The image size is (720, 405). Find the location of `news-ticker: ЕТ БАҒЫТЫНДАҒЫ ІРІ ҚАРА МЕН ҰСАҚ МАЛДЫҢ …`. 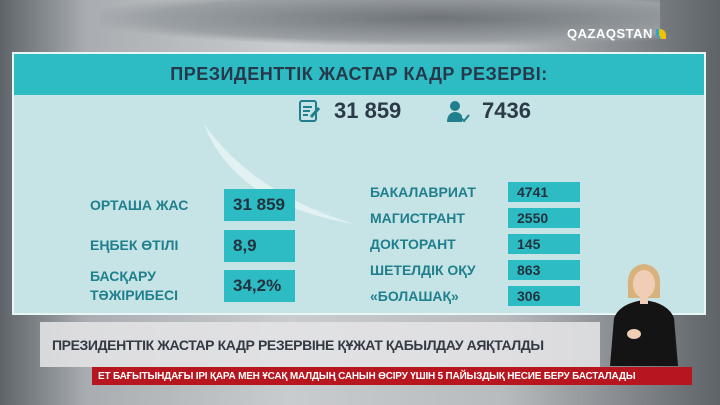

news-ticker: ЕТ БАҒЫТЫНДАҒЫ ІРІ ҚАРА МЕН ҰСАҚ МАЛДЫҢ … is located at coordinates (392, 376).